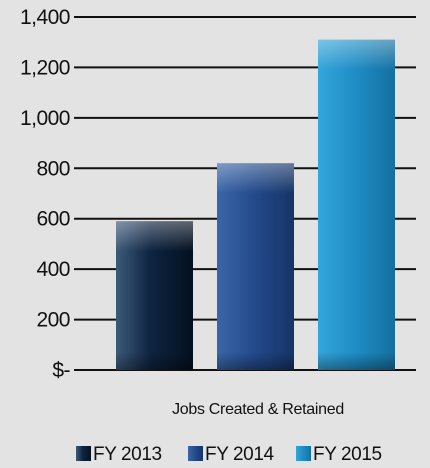  I want to click on legend-label: FY 2014, so click(240, 454).